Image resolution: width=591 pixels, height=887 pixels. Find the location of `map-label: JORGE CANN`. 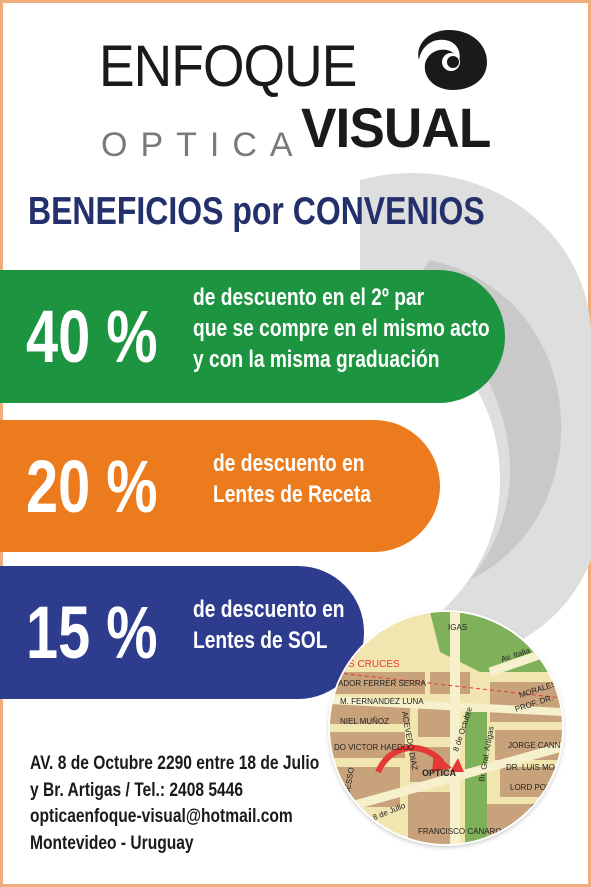

map-label: JORGE CANN is located at coordinates (534, 745).